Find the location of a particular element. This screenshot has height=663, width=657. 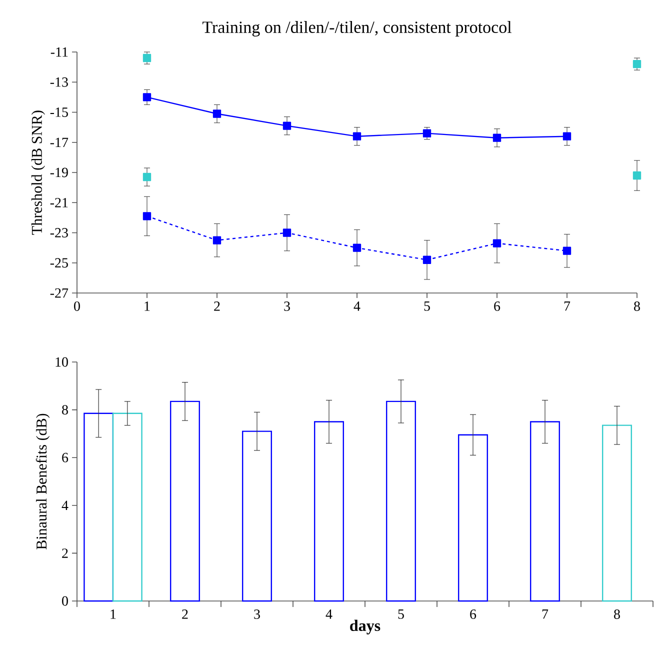

y-tick-label: -23 is located at coordinates (59, 233).